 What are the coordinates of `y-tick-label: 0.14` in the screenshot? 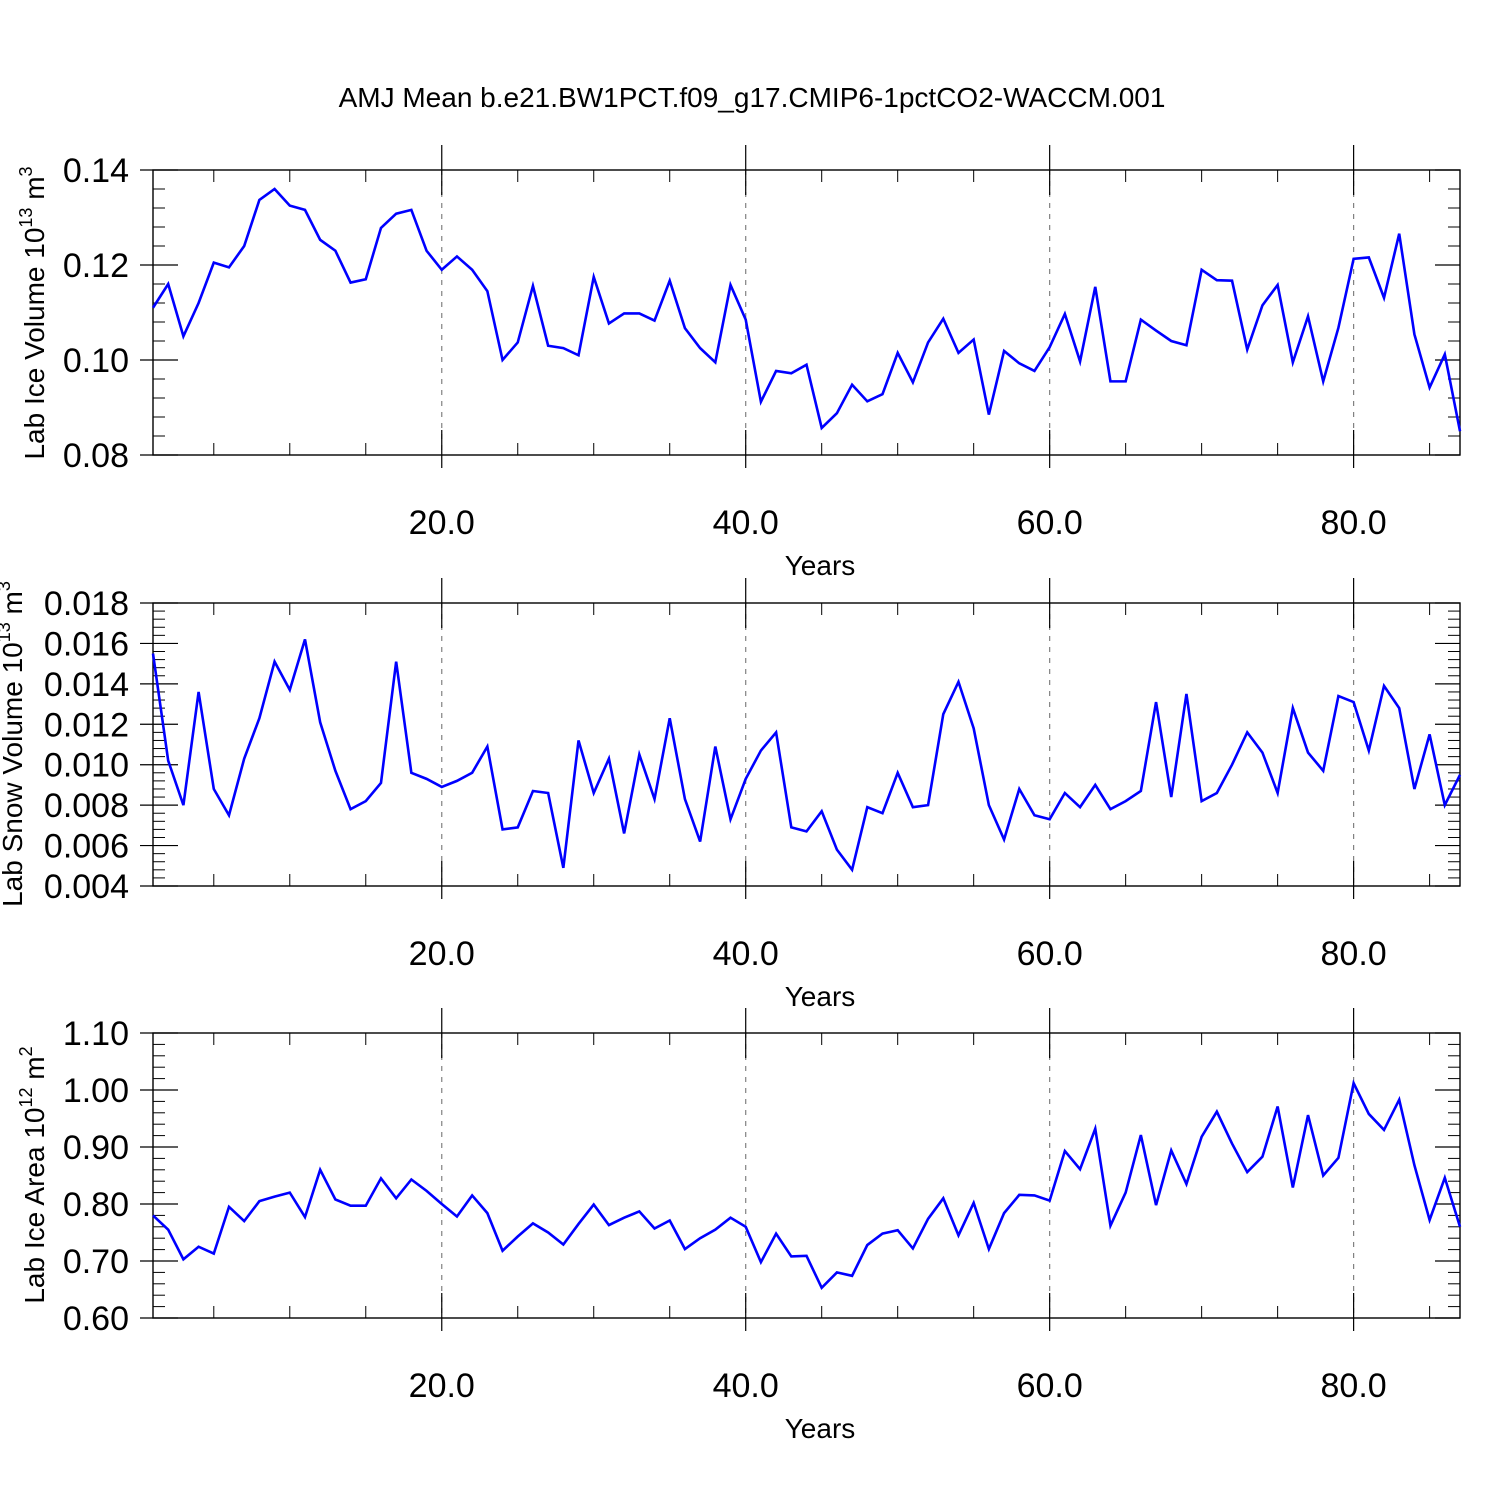 It's located at (96, 171).